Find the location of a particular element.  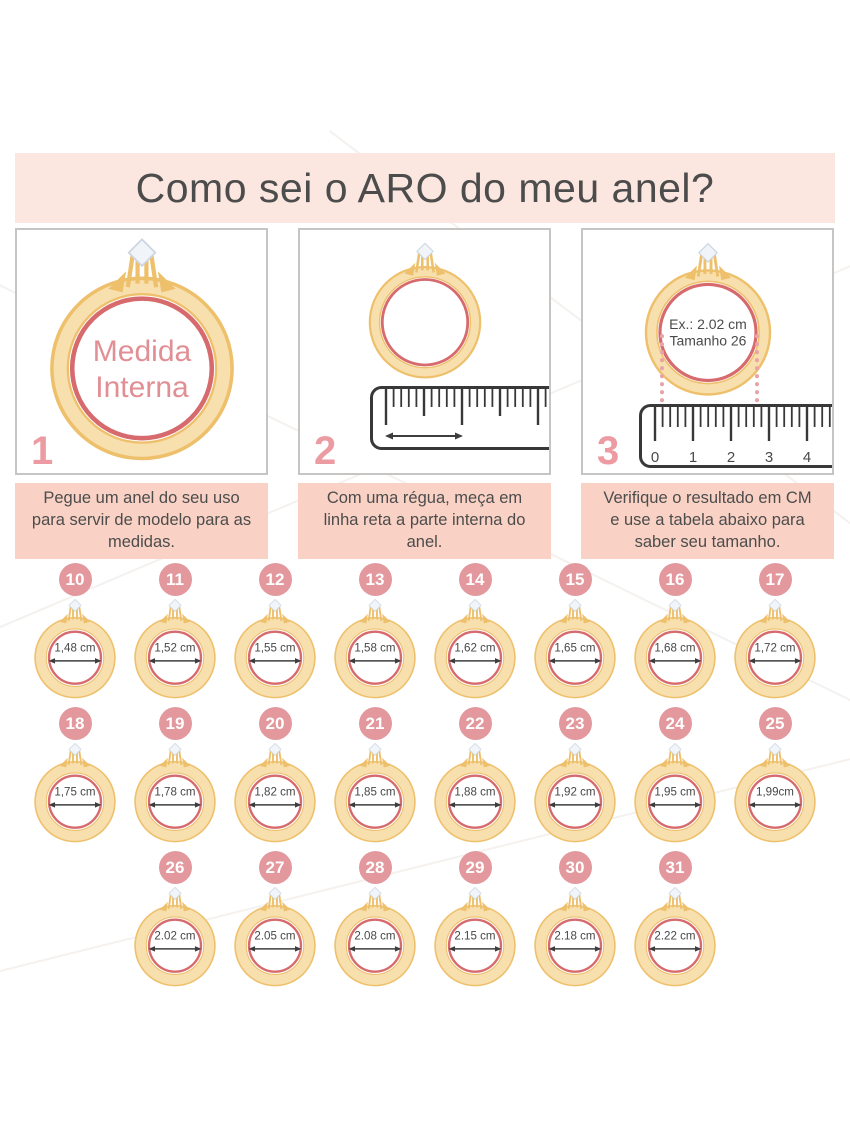

size-badge: 26 is located at coordinates (175, 867).